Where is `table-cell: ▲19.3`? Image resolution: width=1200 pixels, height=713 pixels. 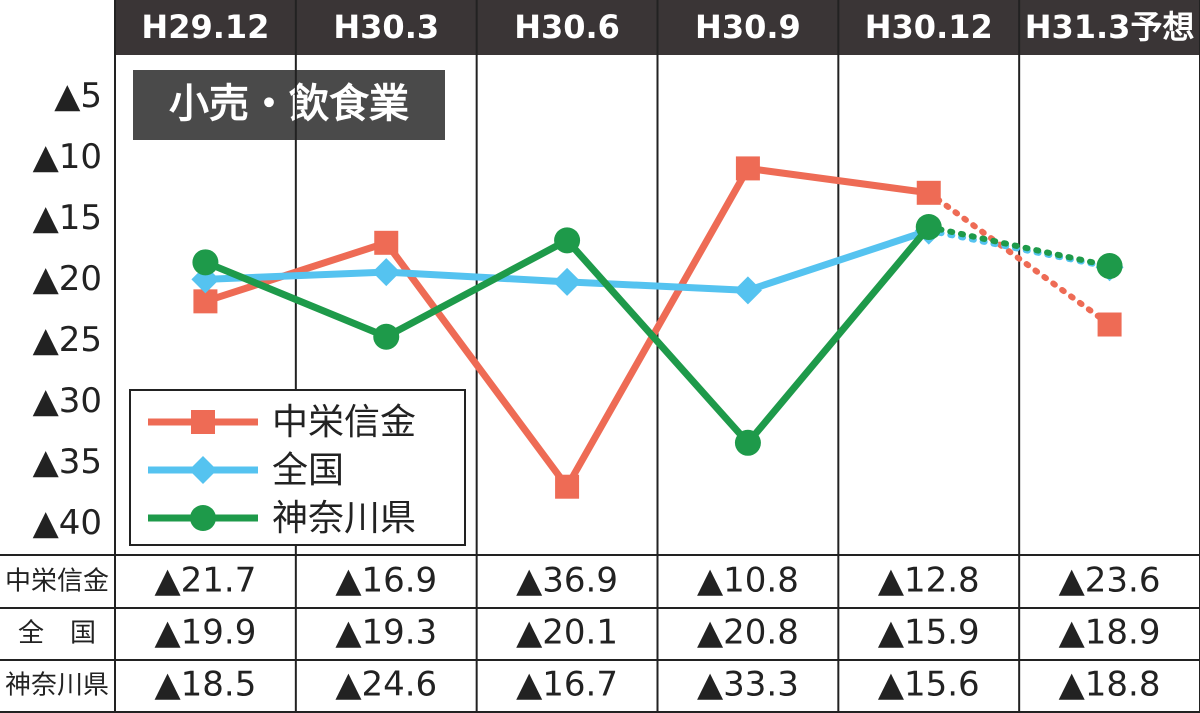 table-cell: ▲19.3 is located at coordinates (386, 633).